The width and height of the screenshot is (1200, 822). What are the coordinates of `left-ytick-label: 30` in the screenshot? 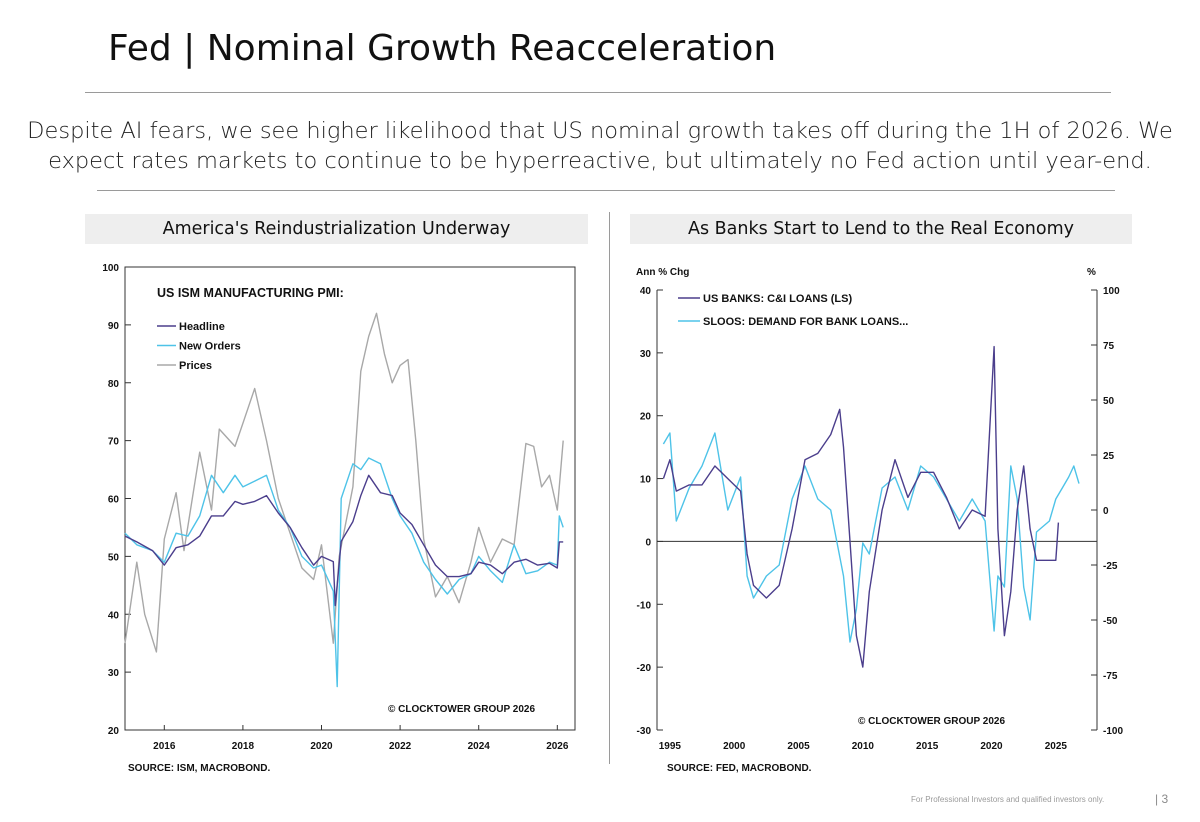 It's located at (114, 673).